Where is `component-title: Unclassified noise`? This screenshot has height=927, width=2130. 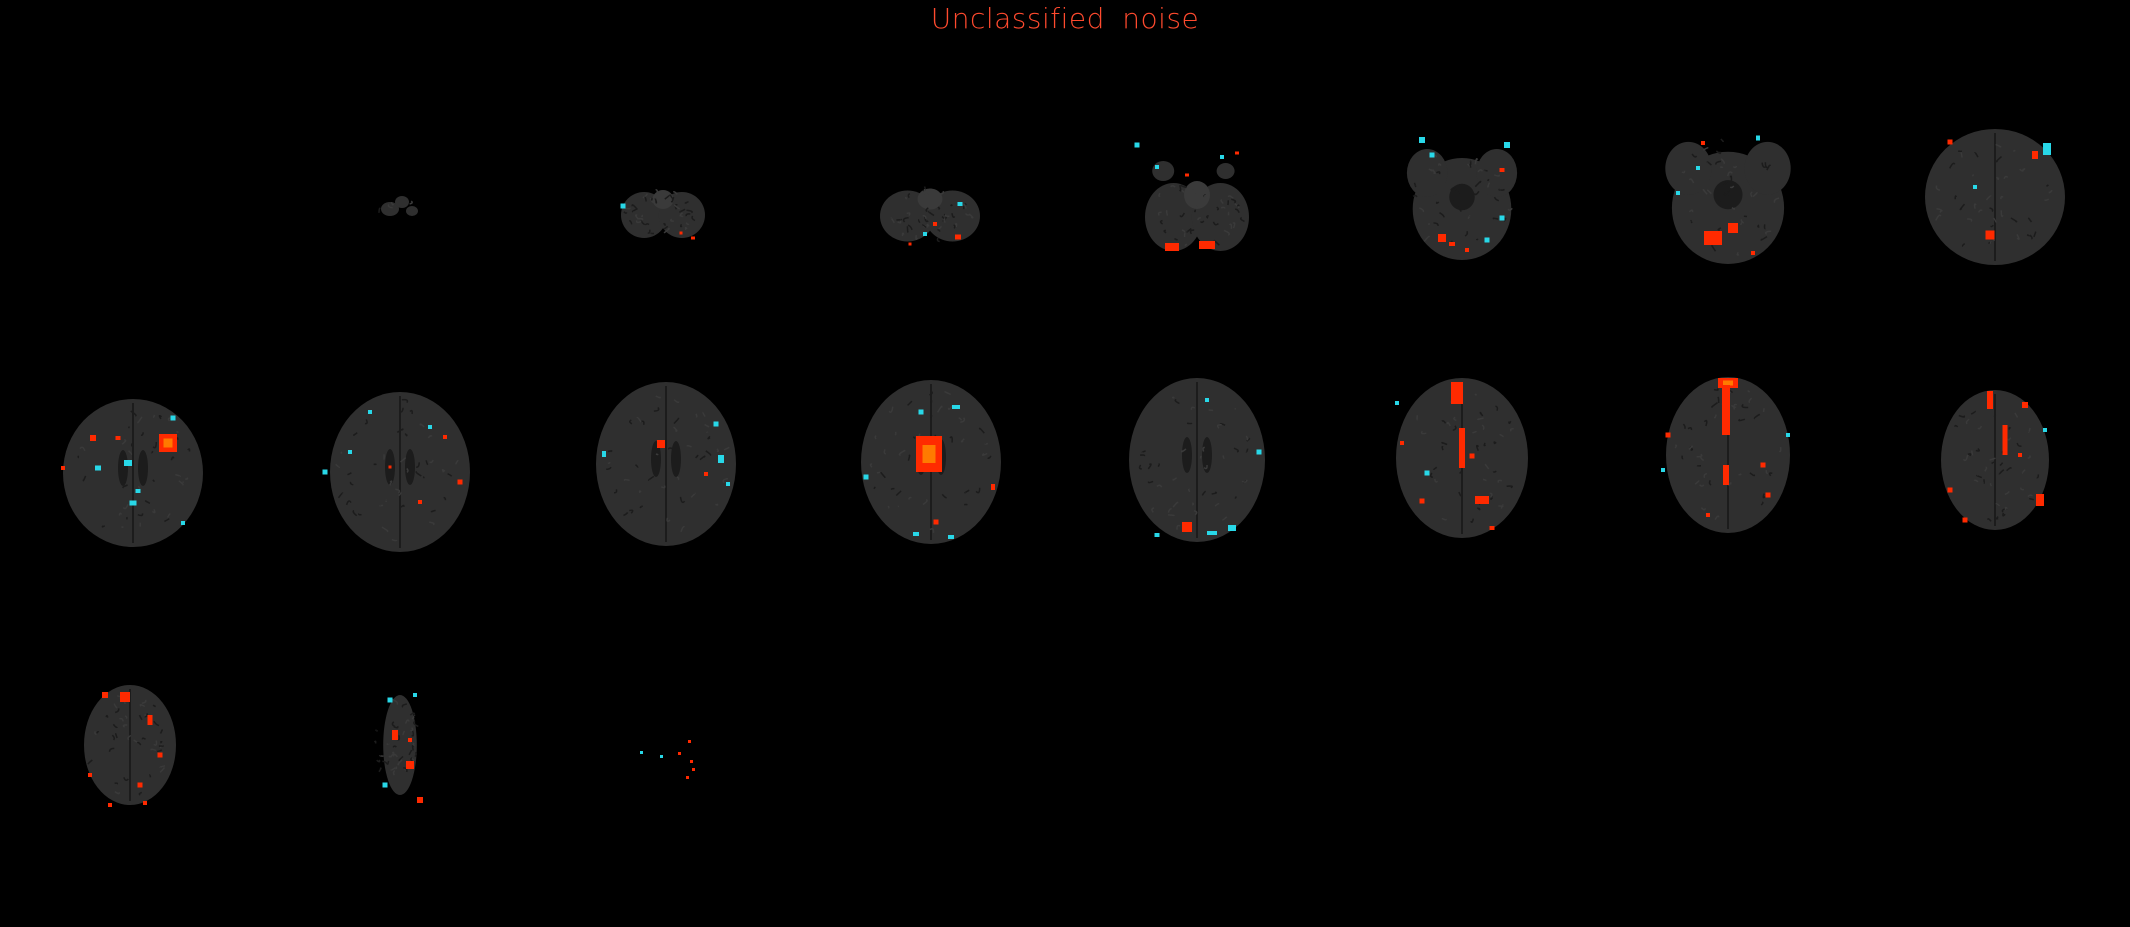 component-title: Unclassified noise is located at coordinates (1065, 18).